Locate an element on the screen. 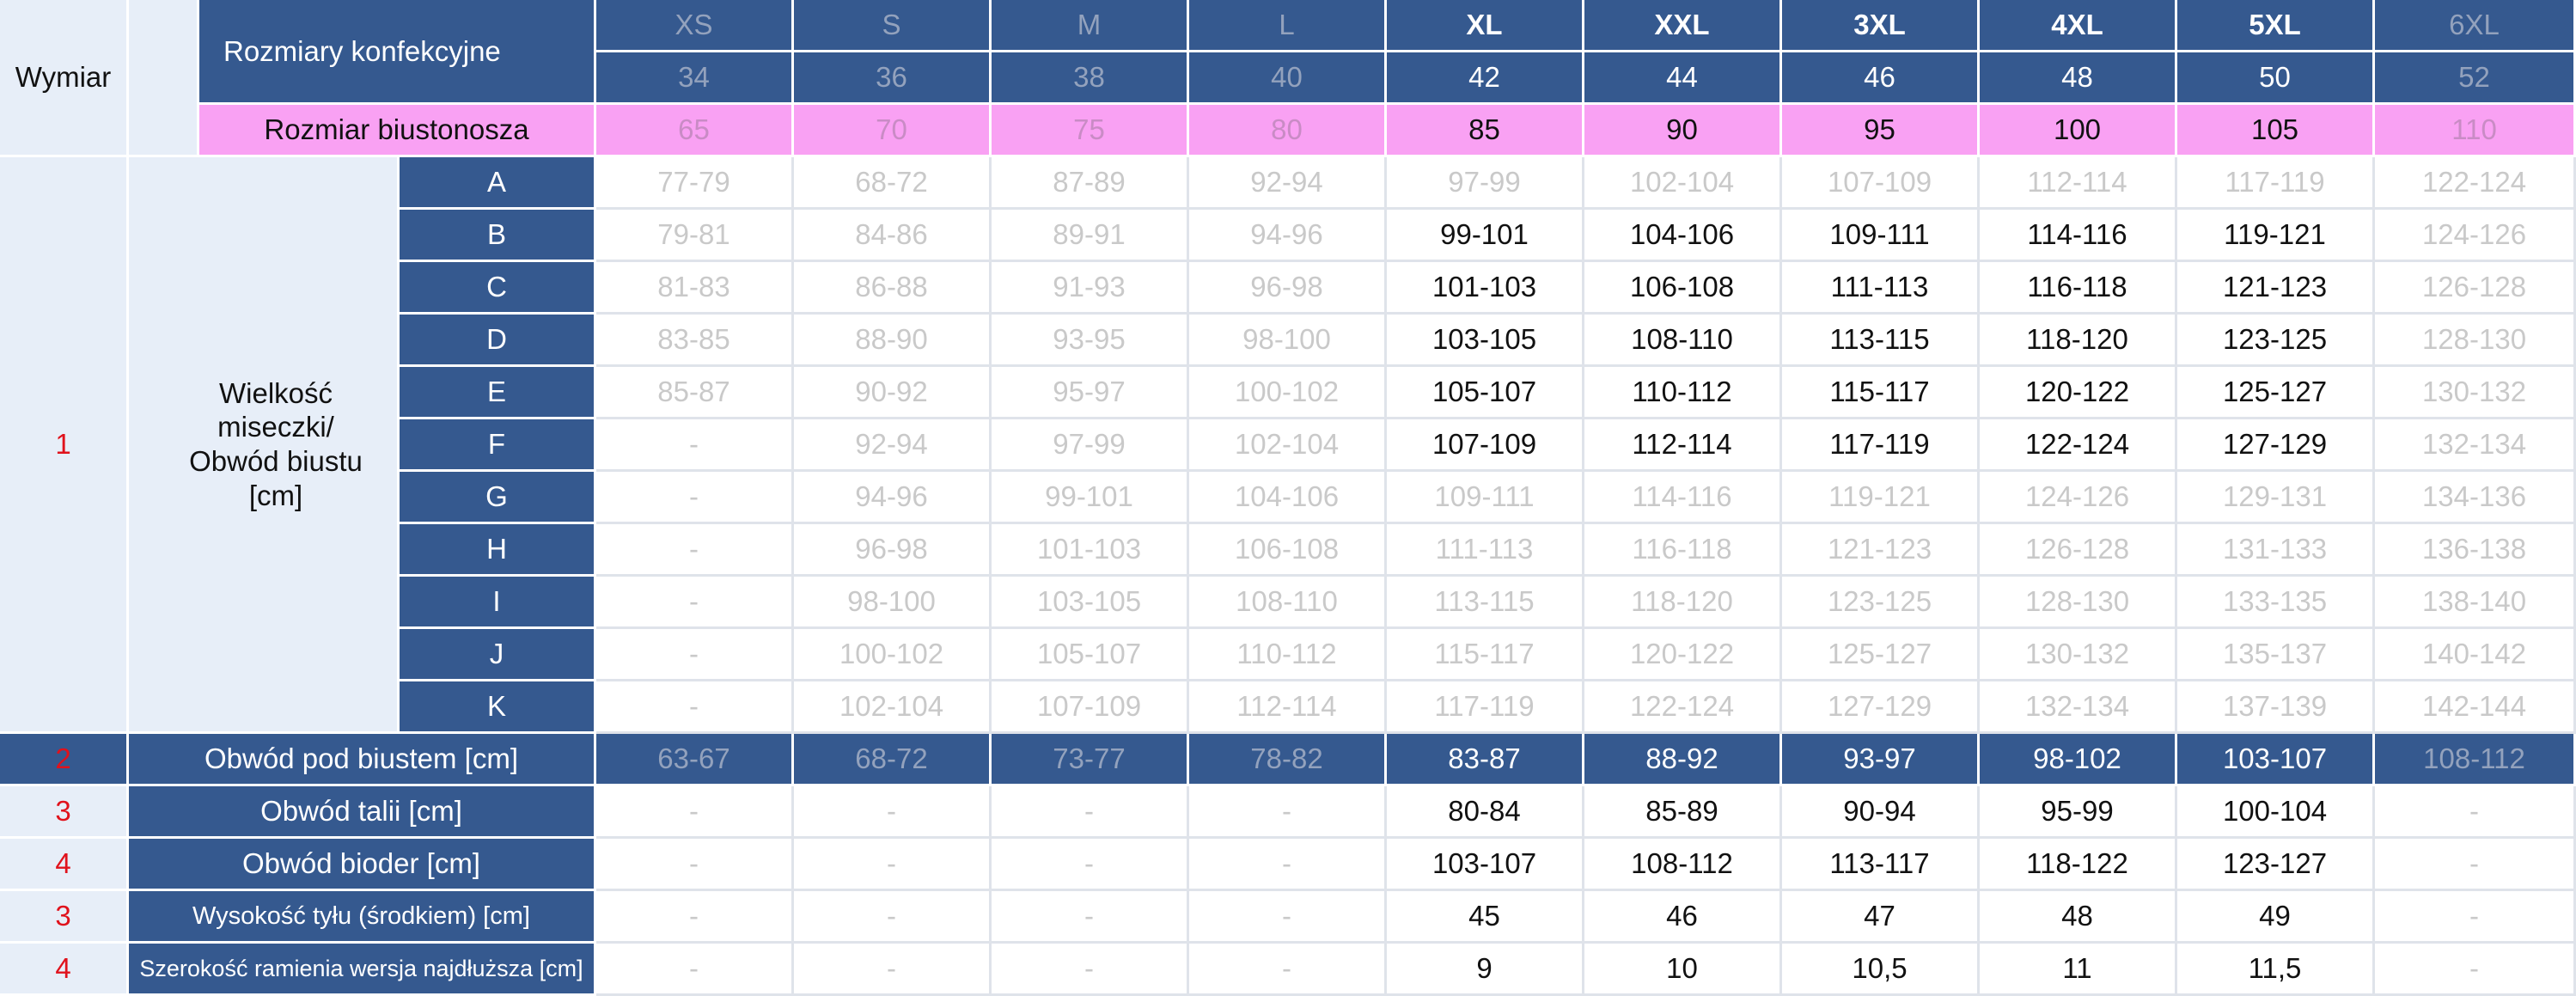  size-letter-6: 3XL is located at coordinates (1881, 26).